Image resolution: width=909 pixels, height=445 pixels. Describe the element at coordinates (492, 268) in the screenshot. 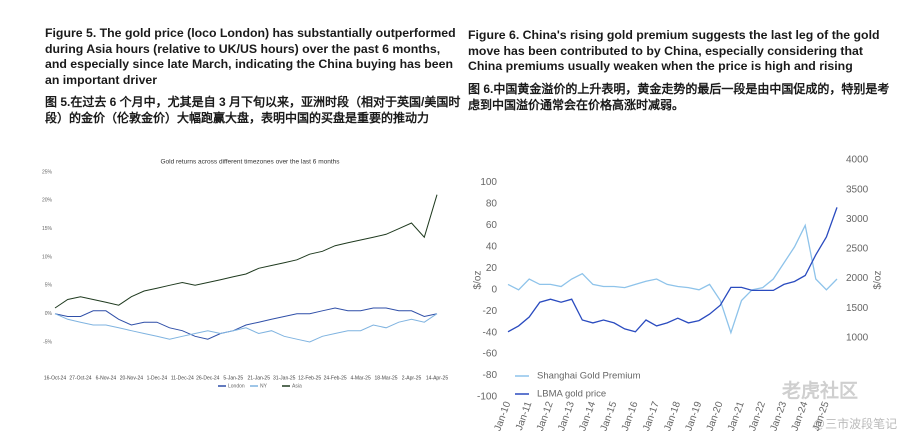

I see `y-tick-label: 20` at that location.